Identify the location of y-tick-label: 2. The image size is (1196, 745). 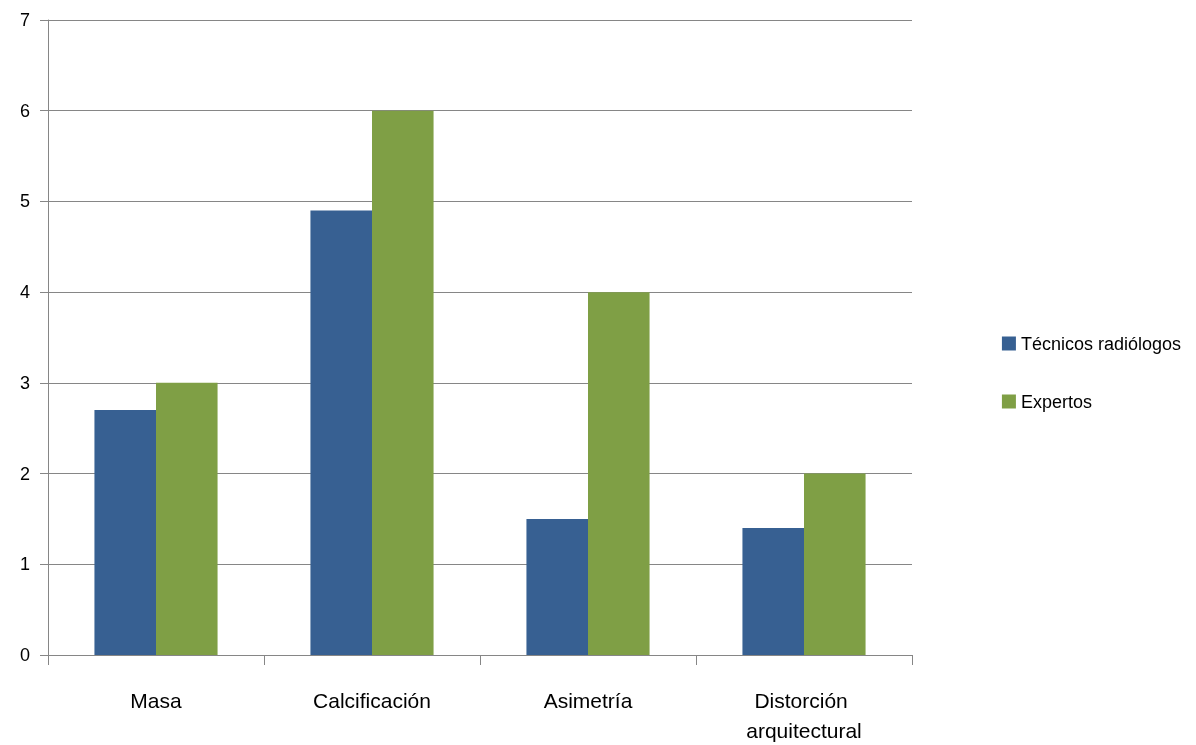
(24, 473).